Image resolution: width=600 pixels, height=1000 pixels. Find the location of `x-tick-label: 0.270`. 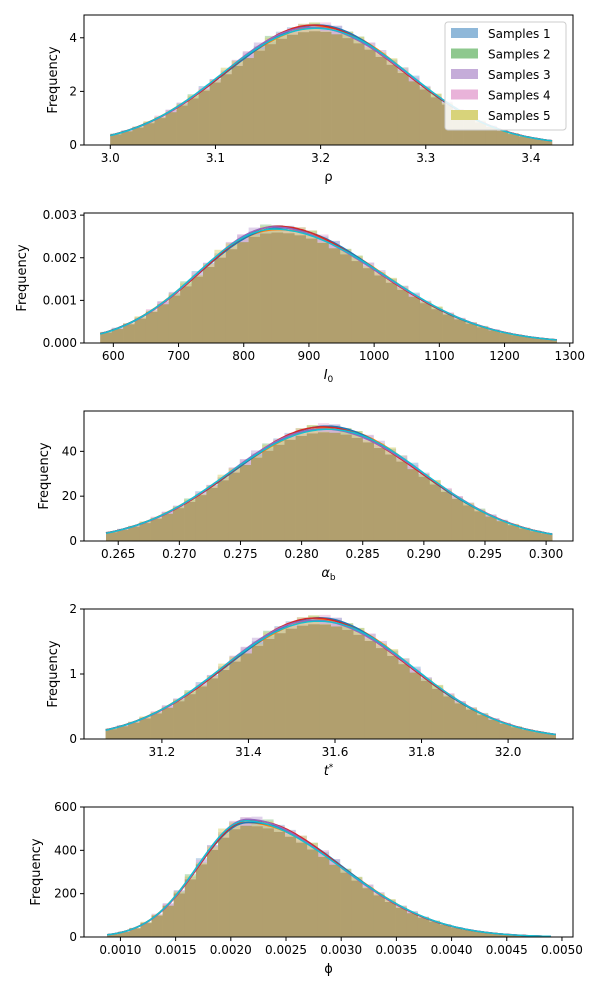

x-tick-label: 0.270 is located at coordinates (179, 554).